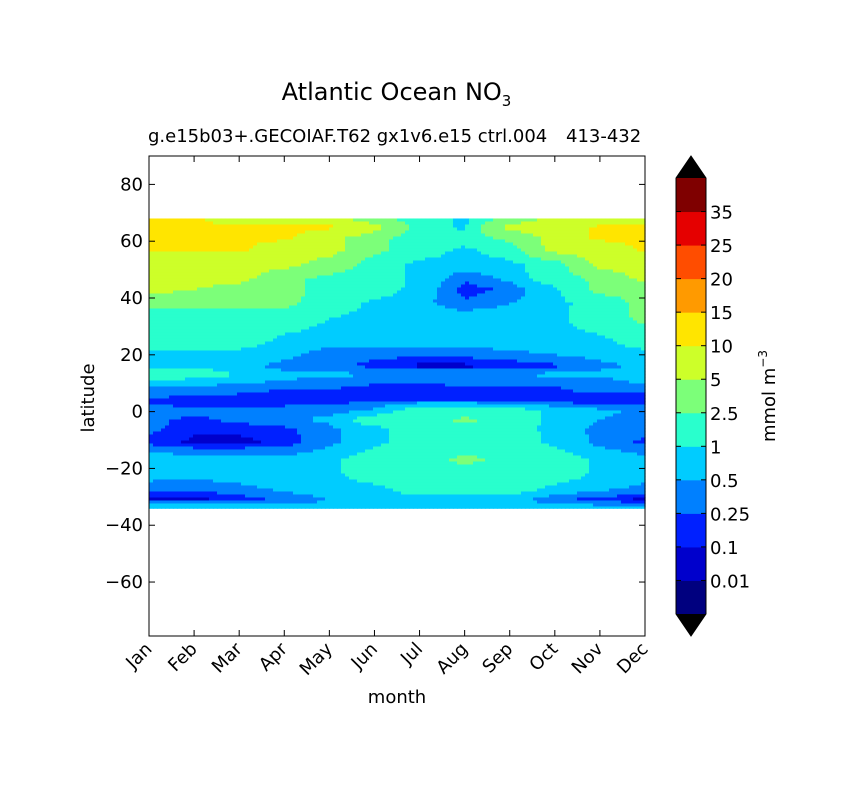 The image size is (859, 788). I want to click on chart-title: Atlantic Ocean NO3, so click(396, 94).